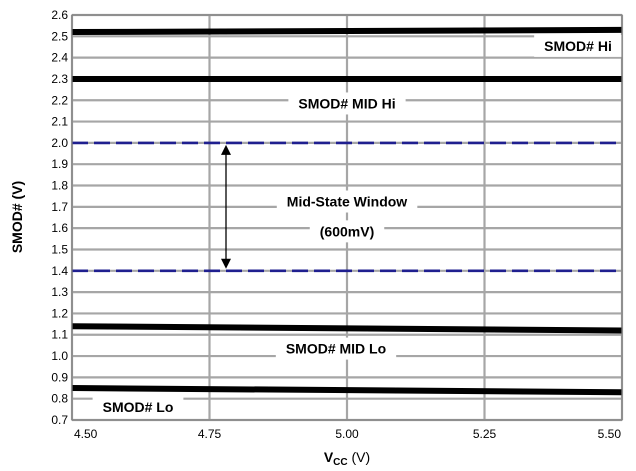 This screenshot has width=636, height=471. What do you see at coordinates (59, 143) in the screenshot?
I see `y-tick-label: 2.0` at bounding box center [59, 143].